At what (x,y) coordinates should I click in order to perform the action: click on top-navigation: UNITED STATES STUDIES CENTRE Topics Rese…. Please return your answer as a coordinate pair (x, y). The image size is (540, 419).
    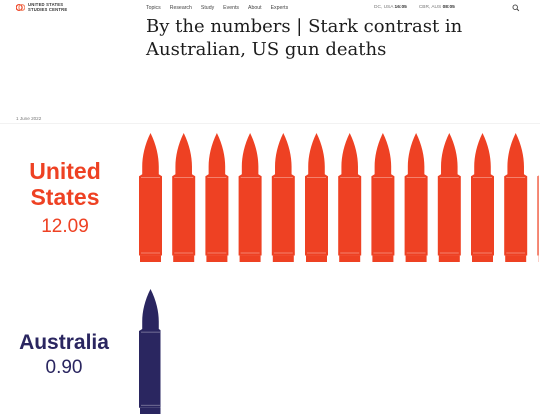
    Looking at the image, I should click on (270, 7).